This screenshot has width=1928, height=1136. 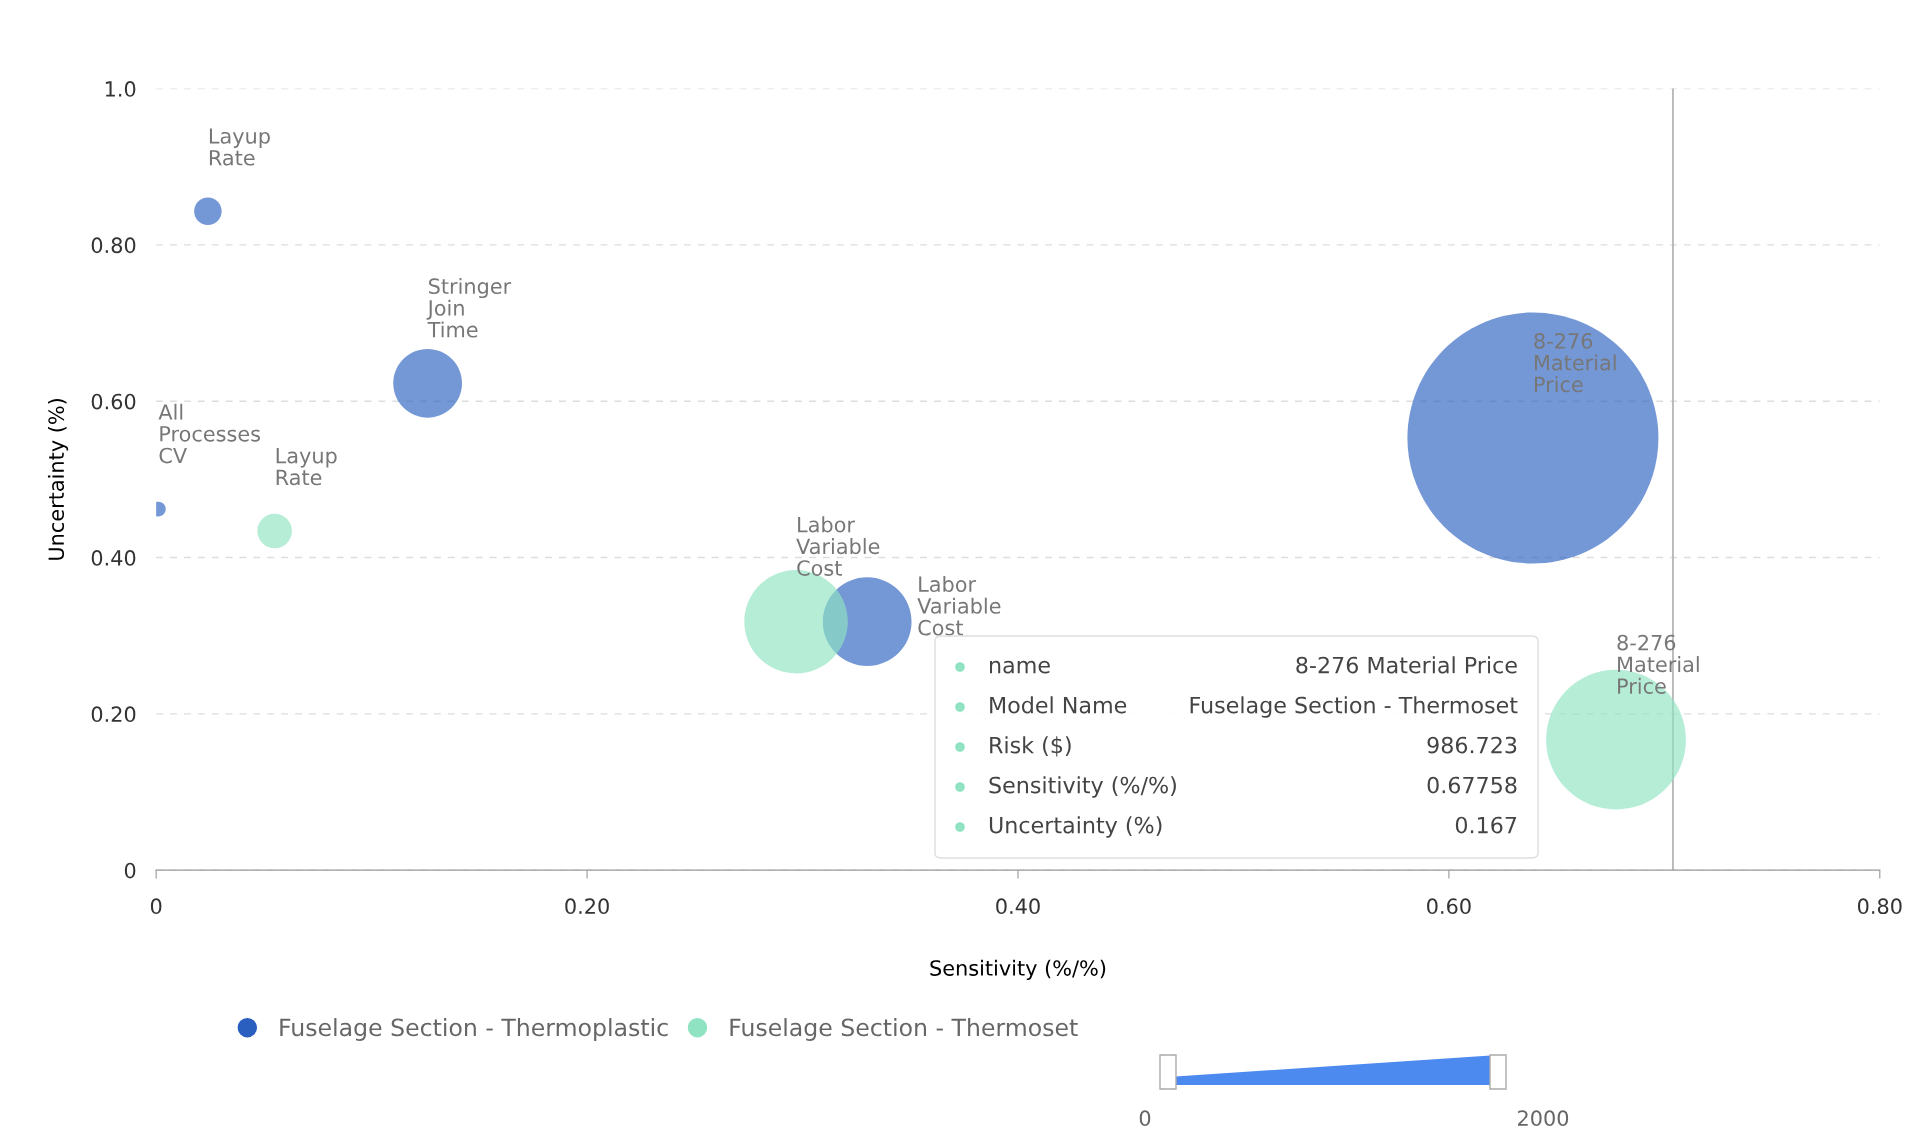 What do you see at coordinates (113, 245) in the screenshot?
I see `y-tick-label: 0.80` at bounding box center [113, 245].